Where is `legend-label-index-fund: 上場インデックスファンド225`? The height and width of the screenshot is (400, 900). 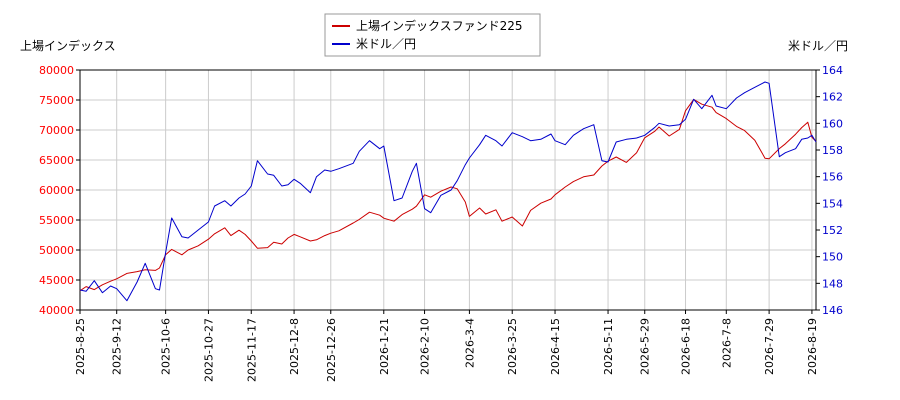 legend-label-index-fund: 上場インデックスファンド225 is located at coordinates (439, 25).